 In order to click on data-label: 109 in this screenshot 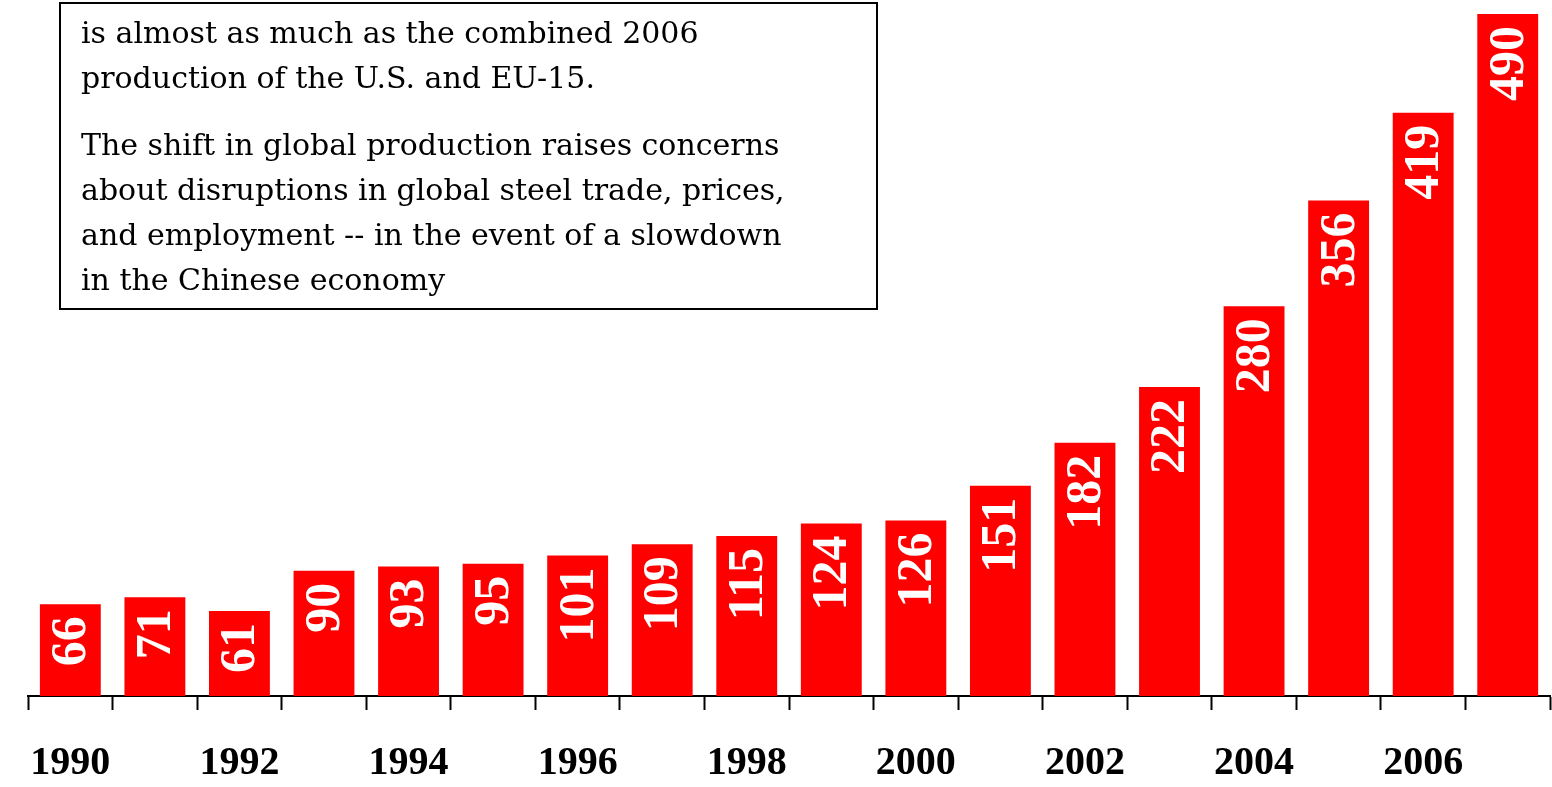, I will do `click(660, 594)`.